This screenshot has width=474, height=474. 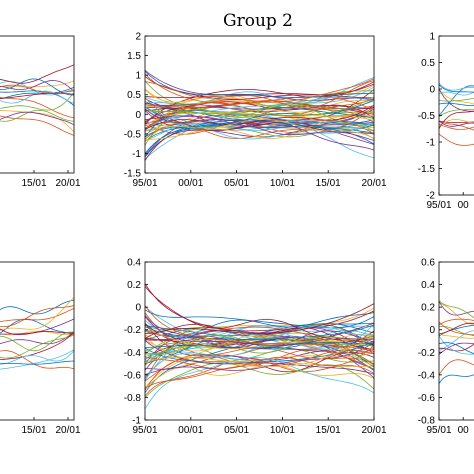 I want to click on y-tick-label: 0.2, so click(x=428, y=308).